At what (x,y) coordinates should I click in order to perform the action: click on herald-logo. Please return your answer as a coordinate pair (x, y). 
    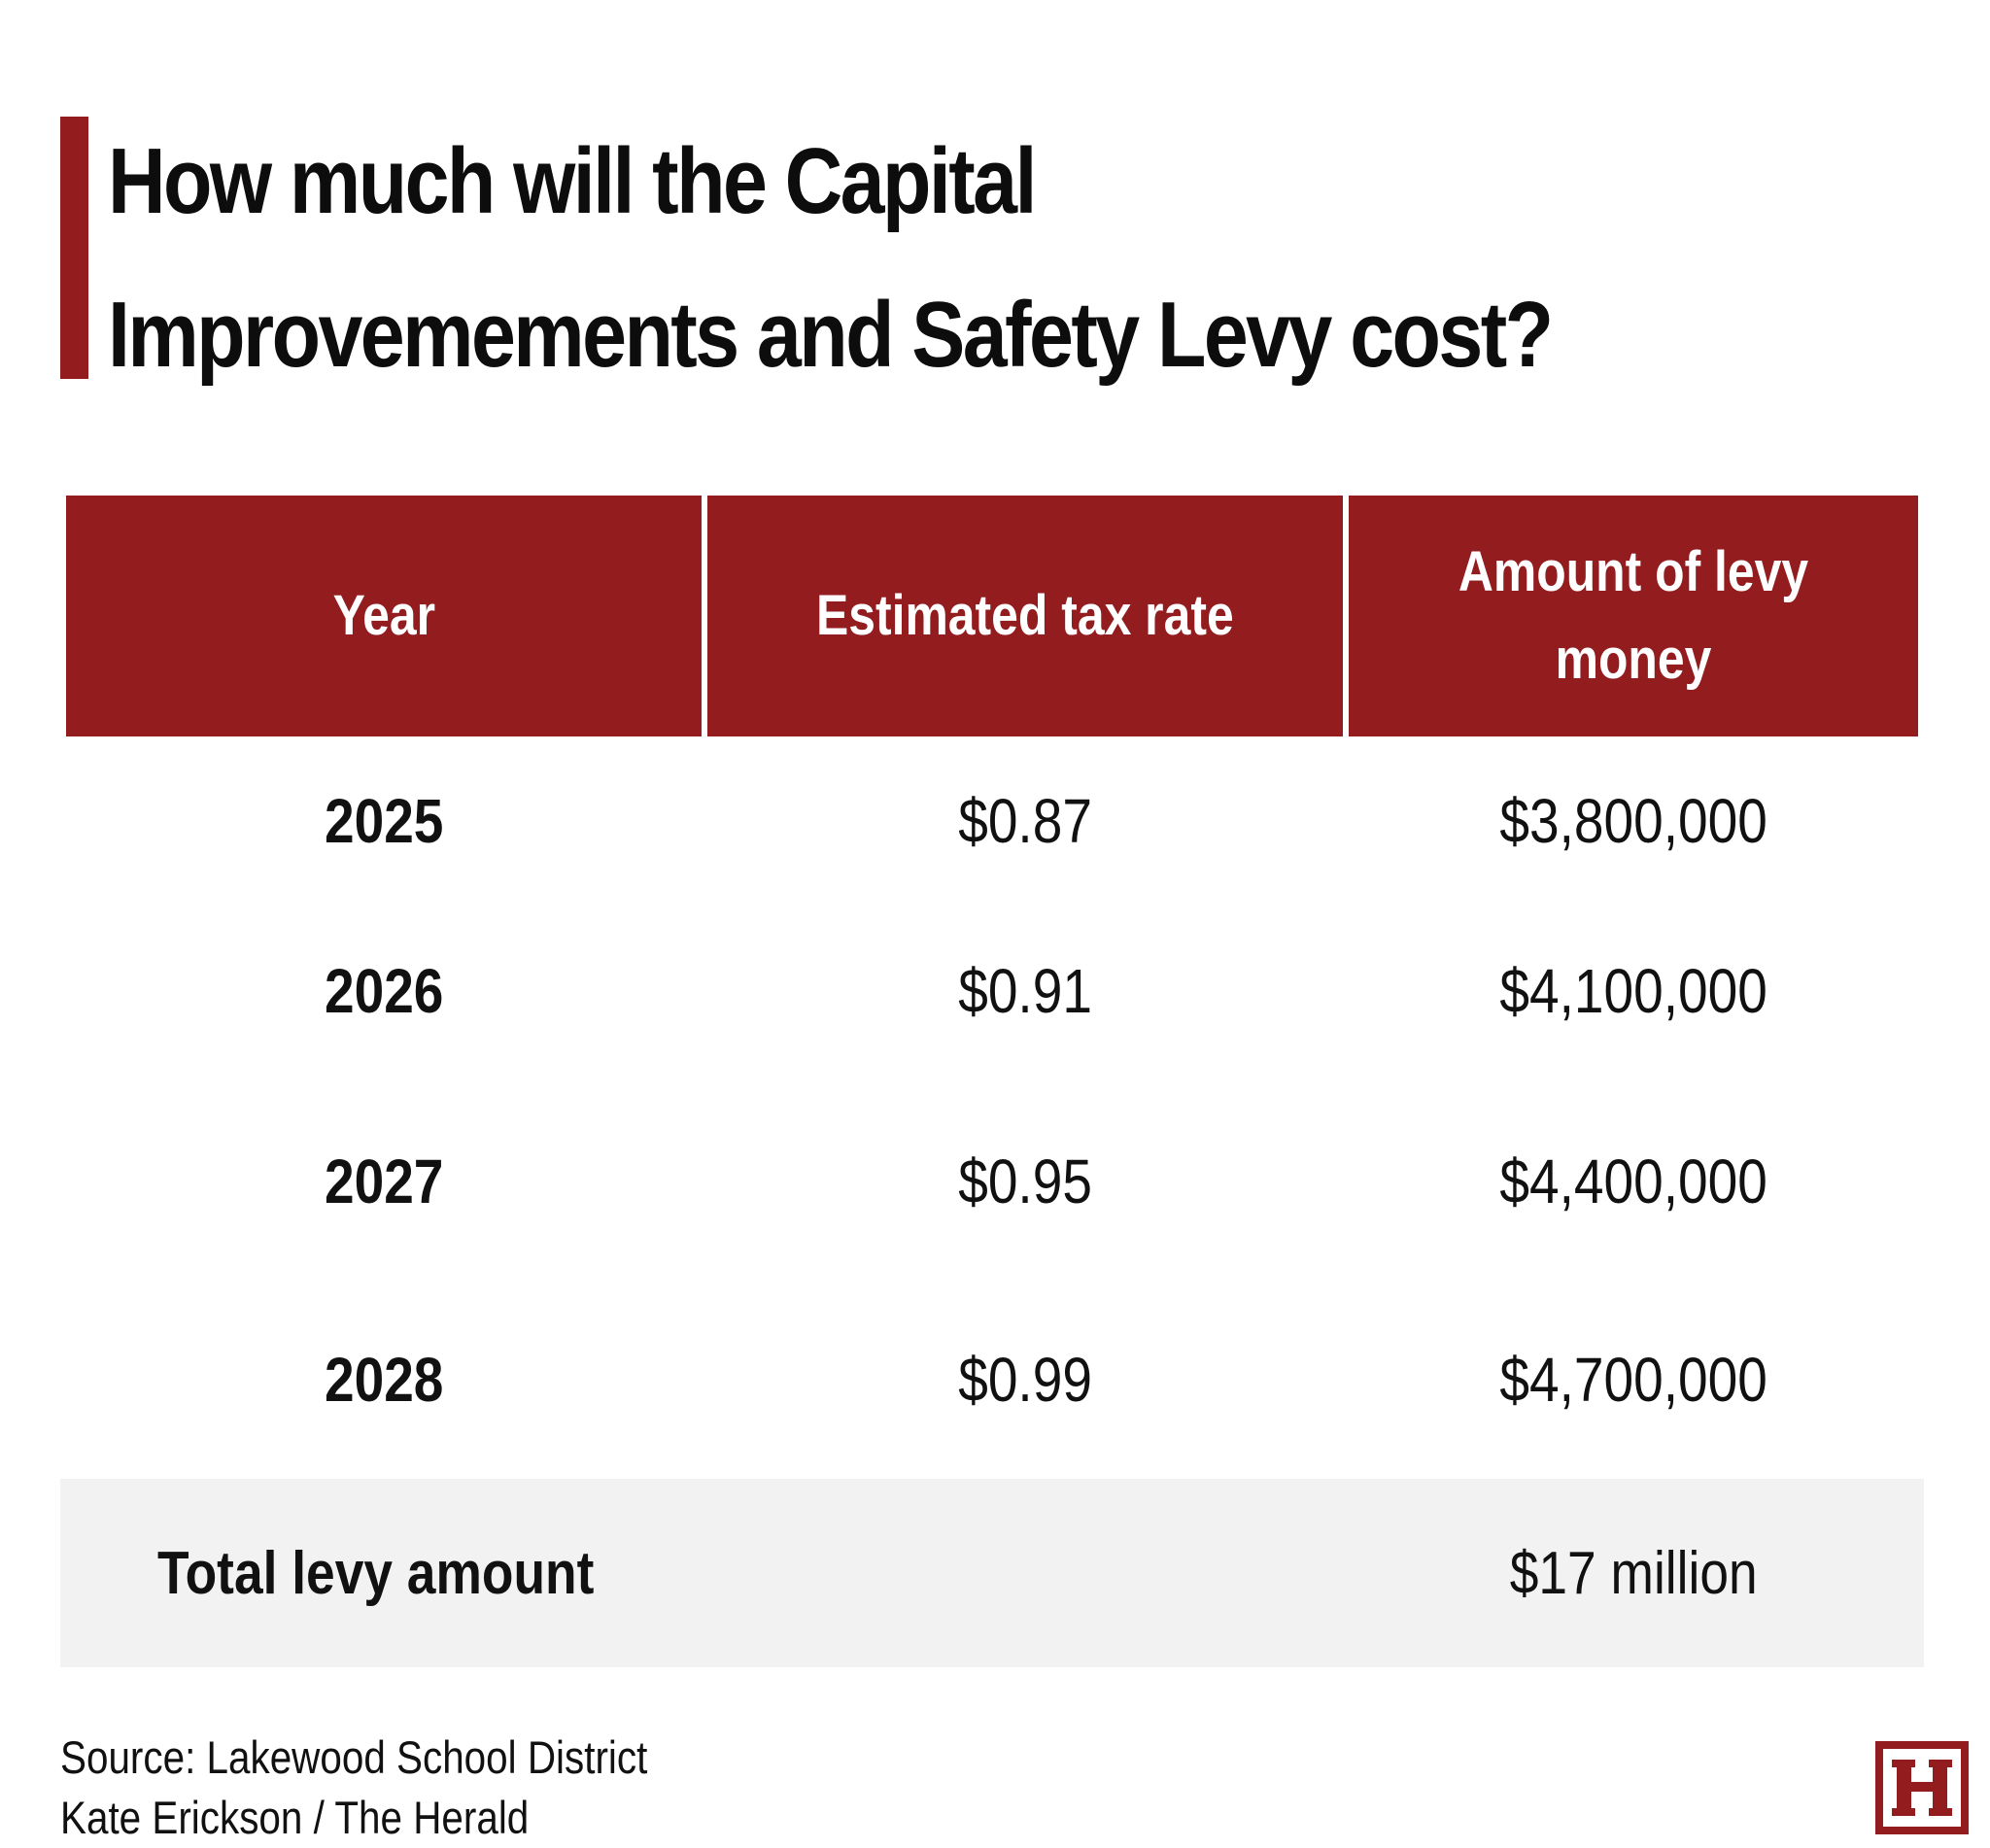
    Looking at the image, I should click on (1922, 1787).